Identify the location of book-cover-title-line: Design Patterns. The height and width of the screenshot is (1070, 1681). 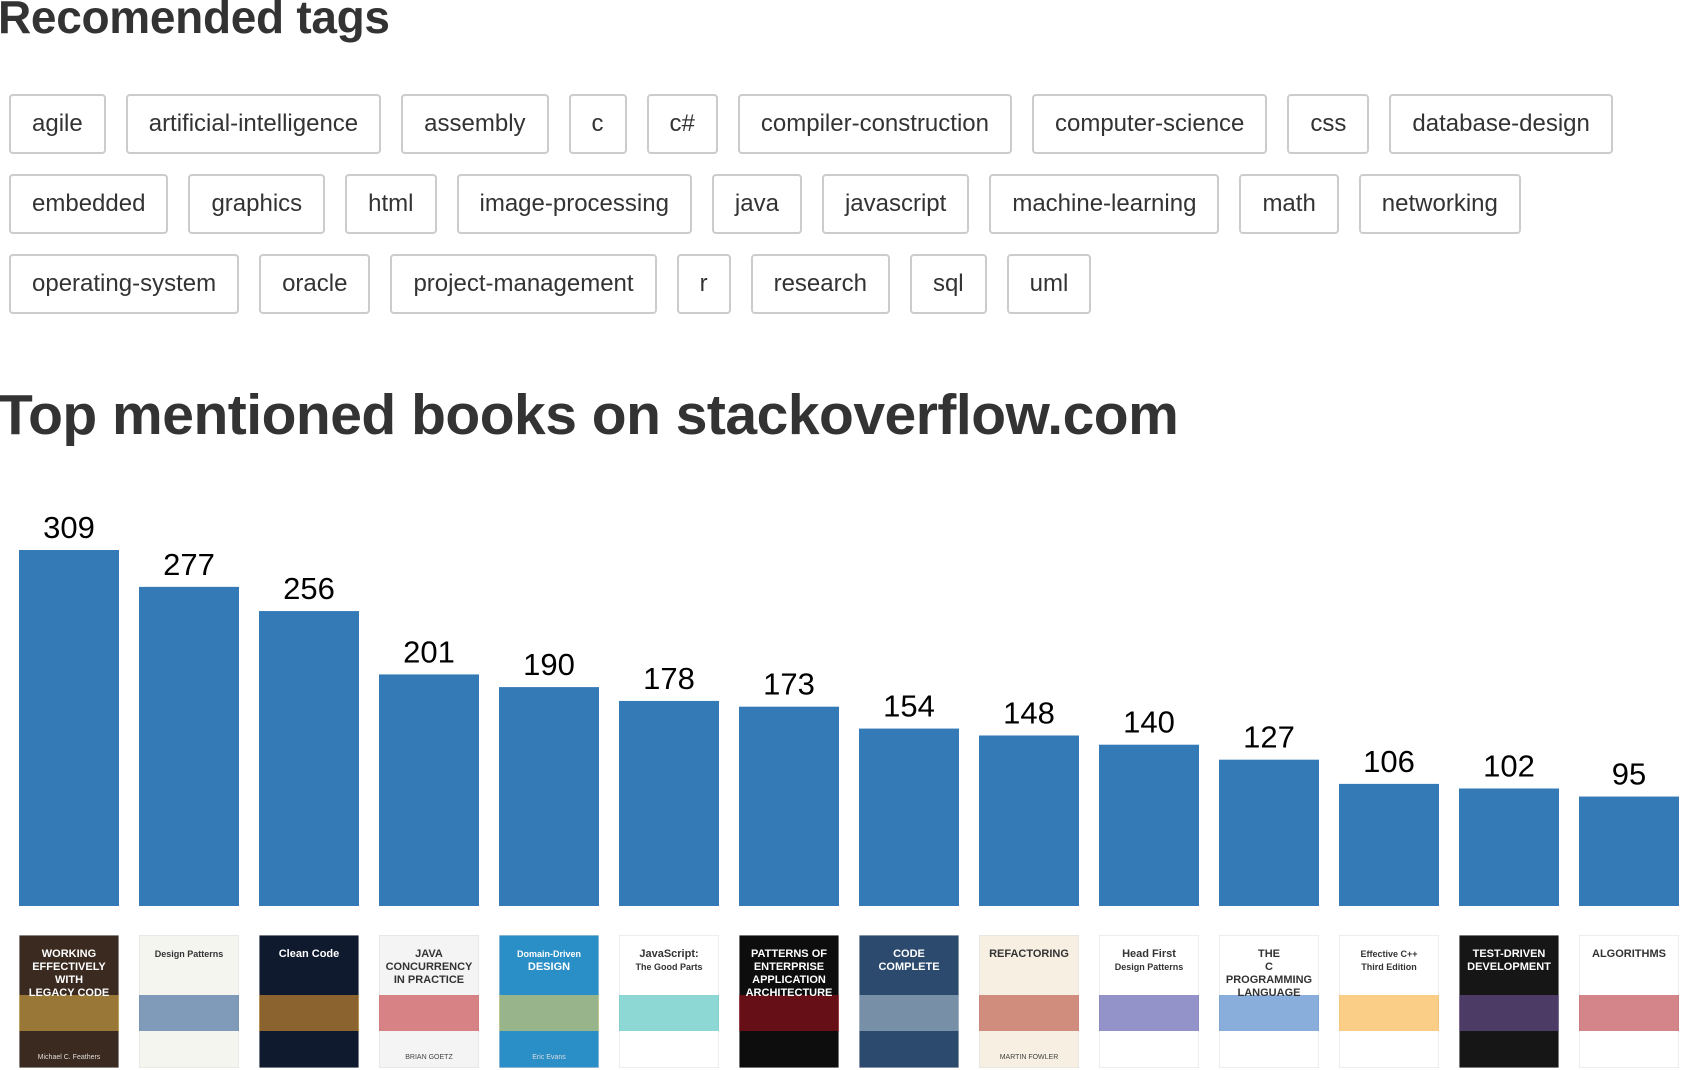
(1149, 967).